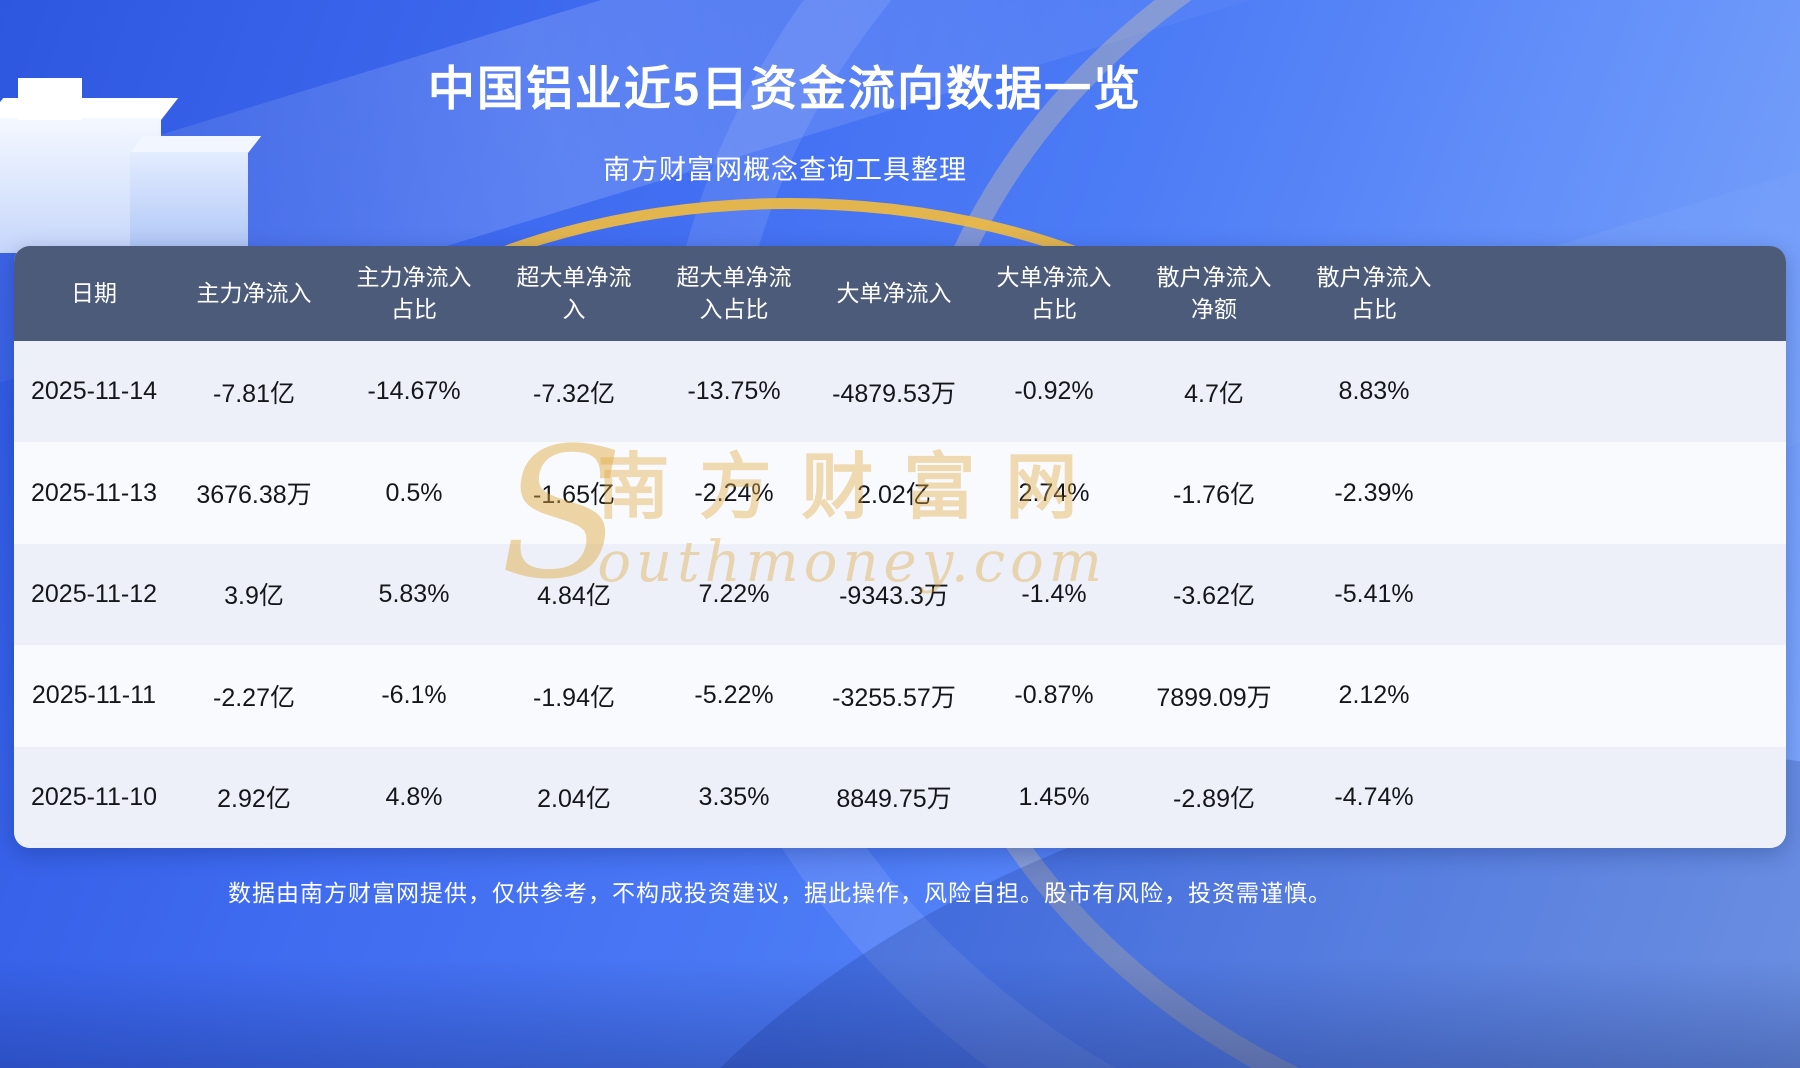  Describe the element at coordinates (894, 697) in the screenshot. I see `table-cell: -3255.57万` at that location.